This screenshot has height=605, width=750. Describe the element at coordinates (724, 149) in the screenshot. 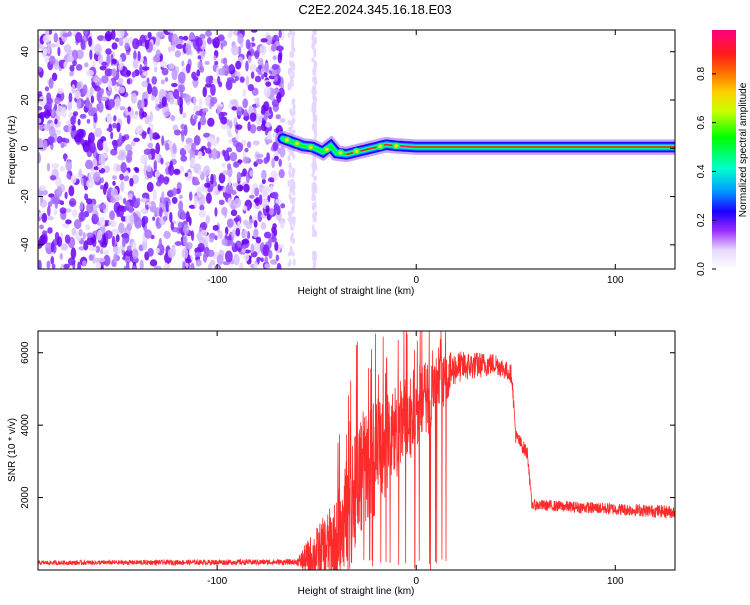

I see `colorbar` at that location.